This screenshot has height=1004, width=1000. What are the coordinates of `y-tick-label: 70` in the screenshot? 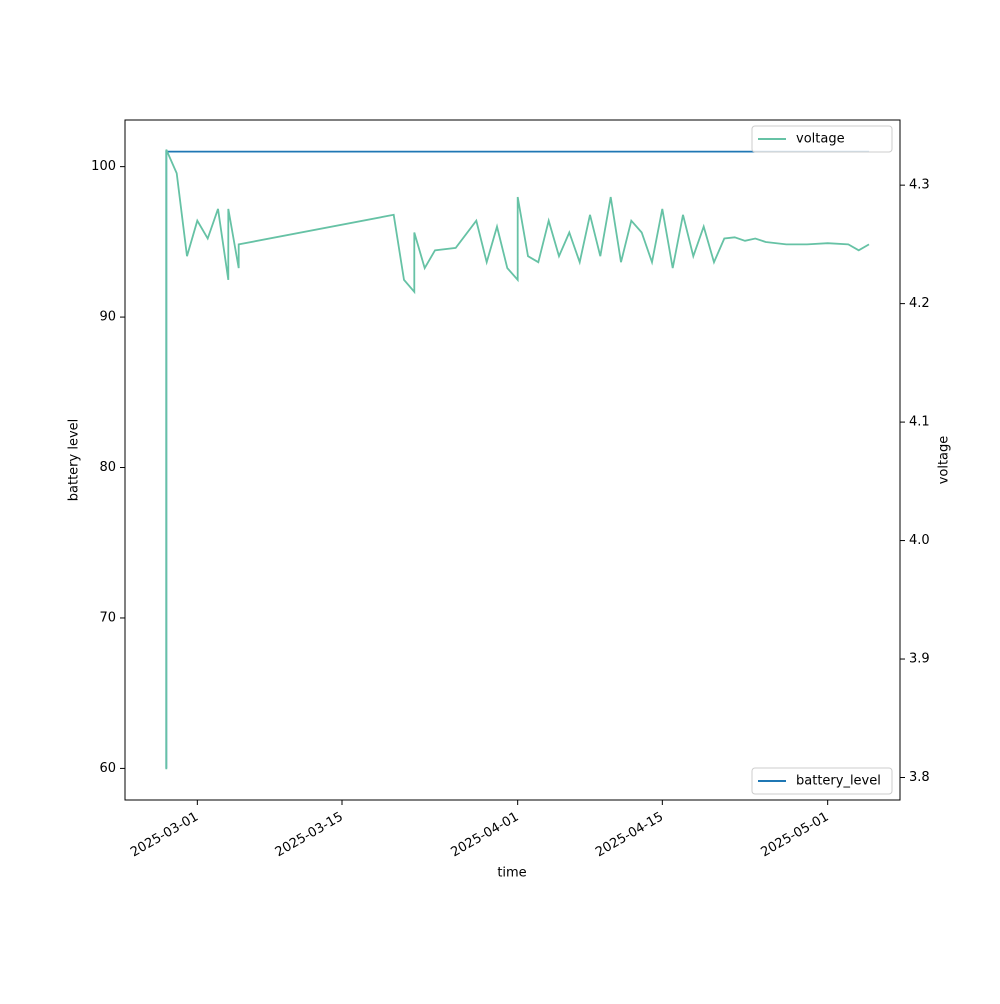 It's located at (107, 617).